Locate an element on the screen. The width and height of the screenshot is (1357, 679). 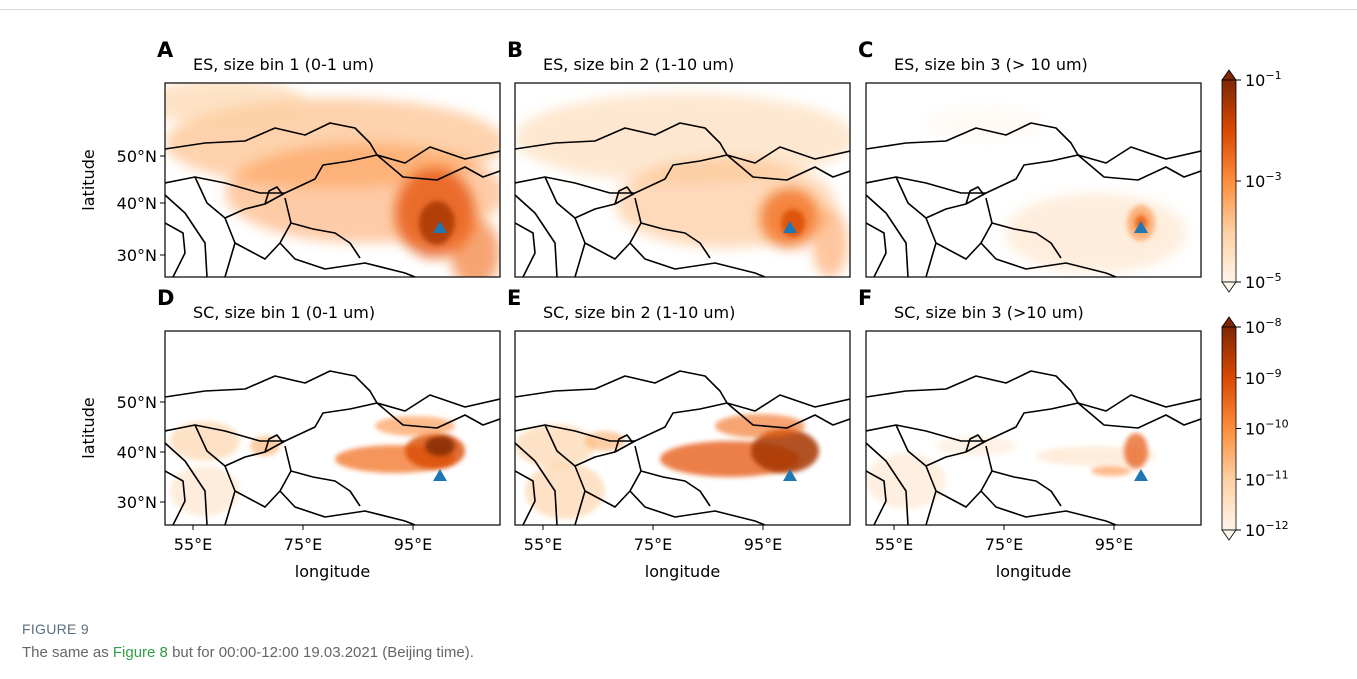
panel-title: SC, size bin 1 (0-1 um) is located at coordinates (284, 312).